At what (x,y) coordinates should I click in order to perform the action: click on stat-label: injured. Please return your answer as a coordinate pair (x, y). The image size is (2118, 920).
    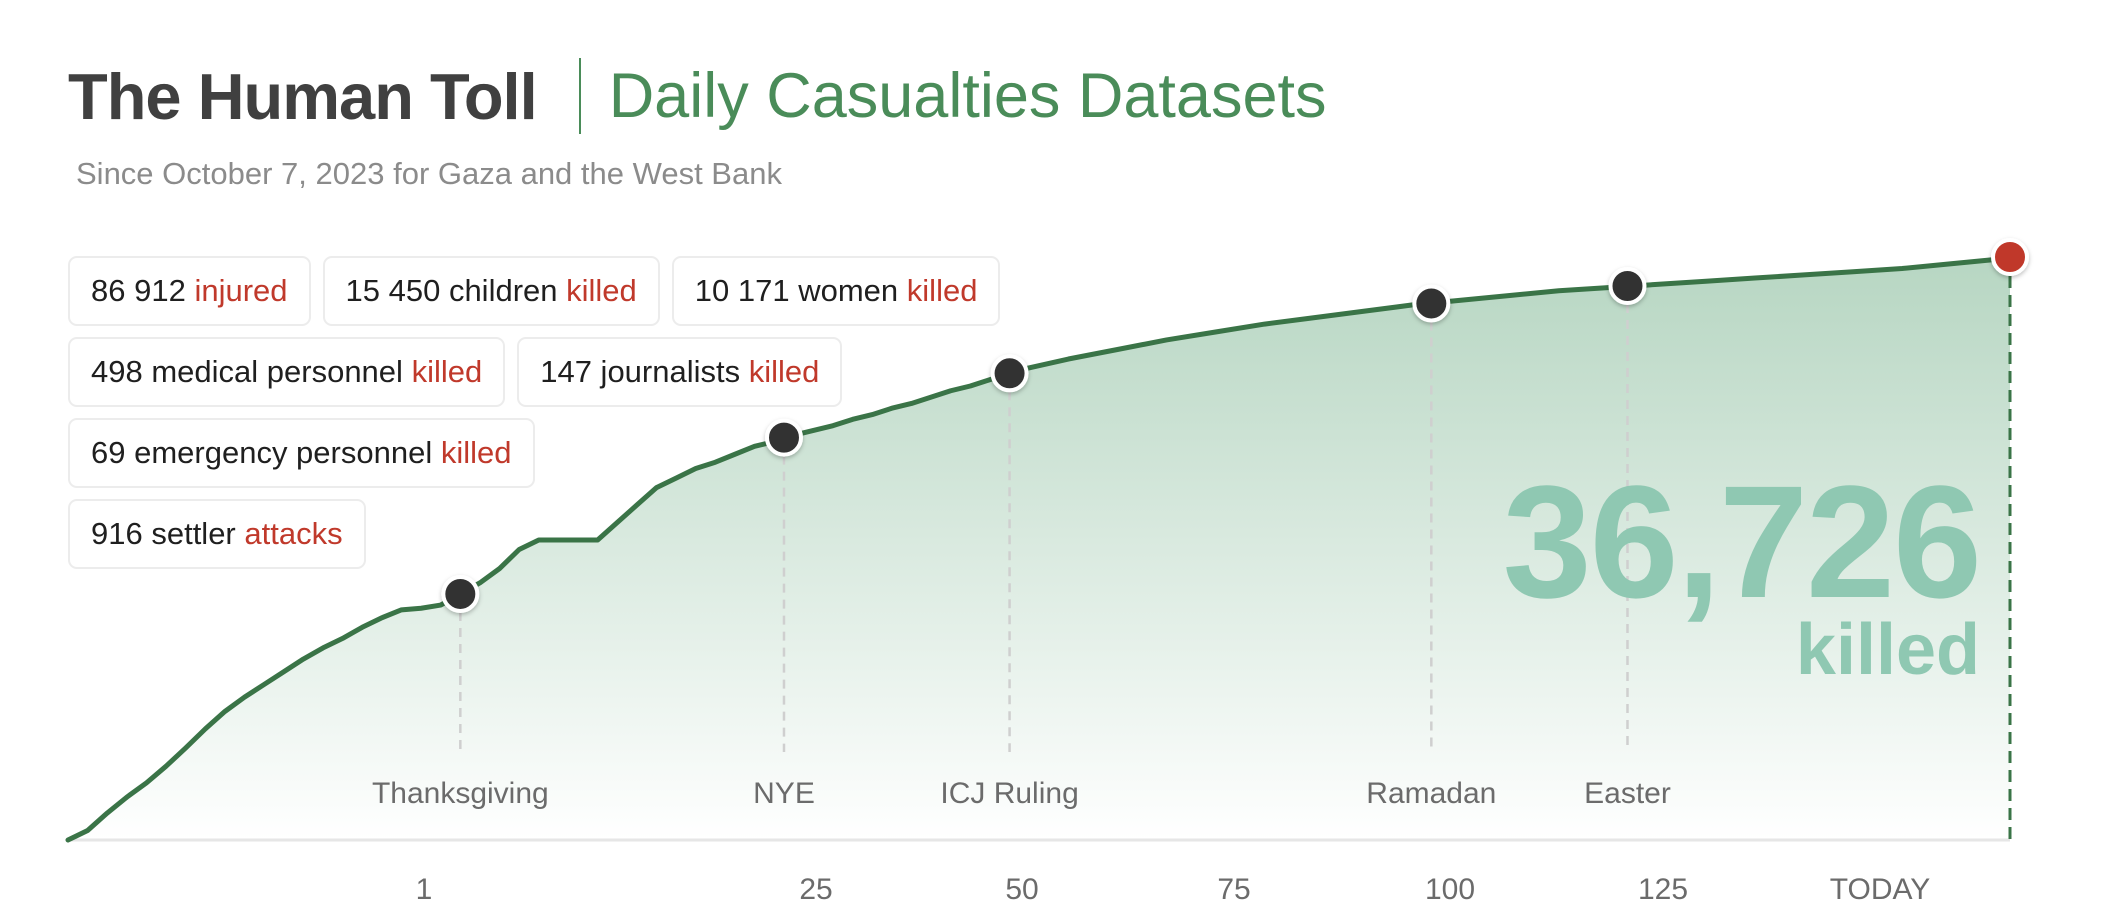
    Looking at the image, I should click on (241, 290).